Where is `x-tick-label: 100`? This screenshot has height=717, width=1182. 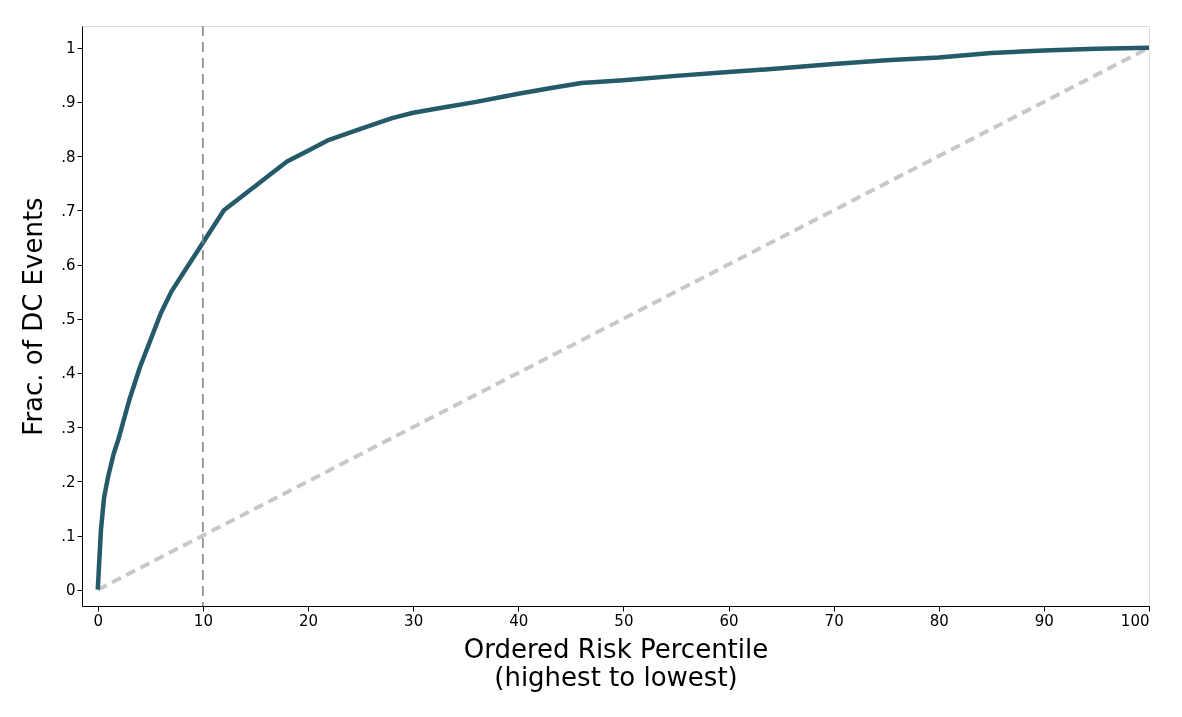
x-tick-label: 100 is located at coordinates (1135, 620).